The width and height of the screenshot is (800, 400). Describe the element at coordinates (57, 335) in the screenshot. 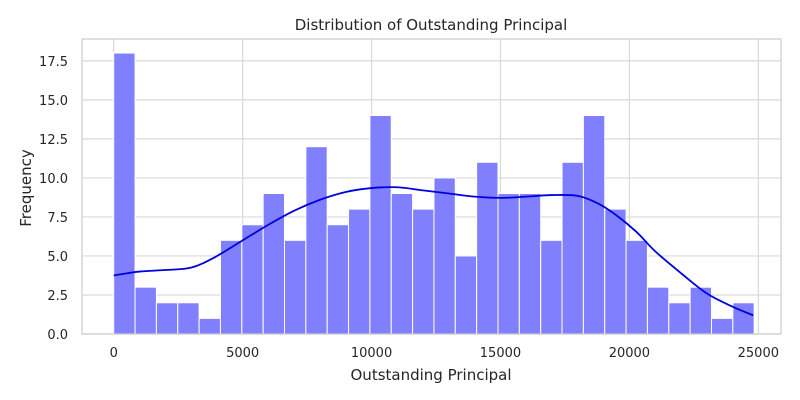

I see `y-tick-label: 0.0` at that location.